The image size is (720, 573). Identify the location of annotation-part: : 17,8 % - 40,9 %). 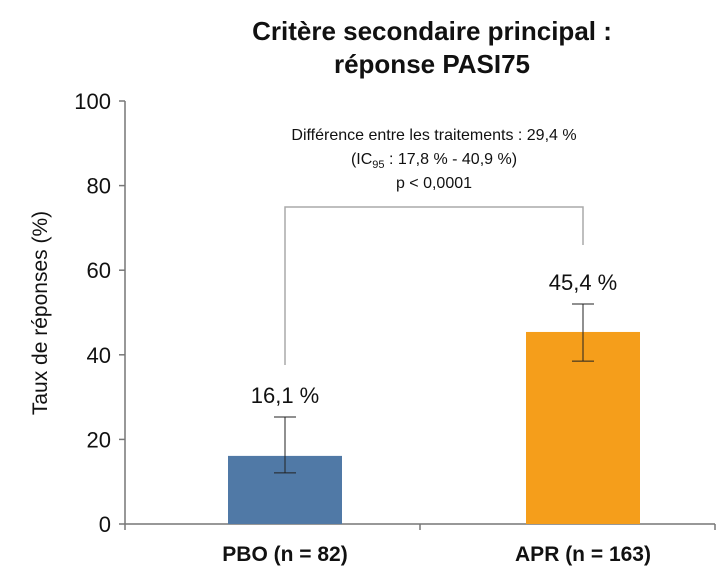
(451, 159).